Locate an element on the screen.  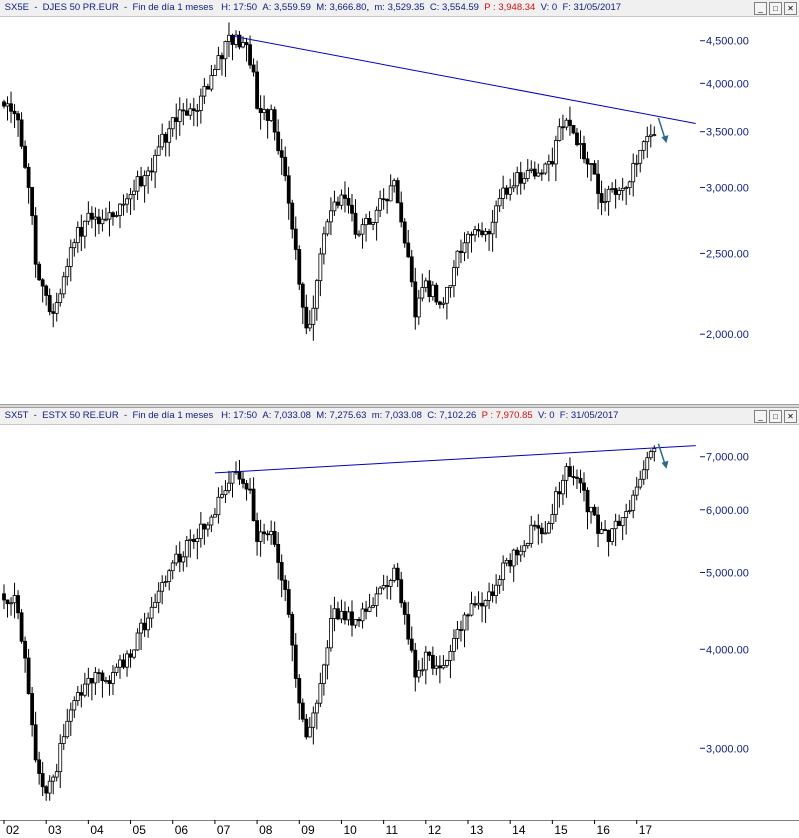
y-tick-label: 3,500.00 is located at coordinates (727, 133).